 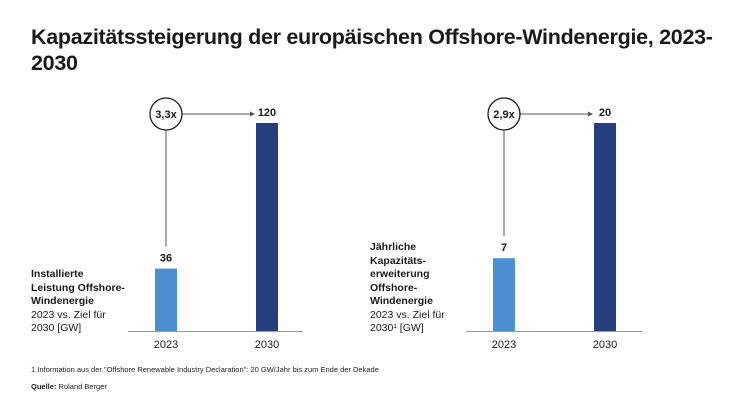 What do you see at coordinates (267, 113) in the screenshot?
I see `value-label: 120` at bounding box center [267, 113].